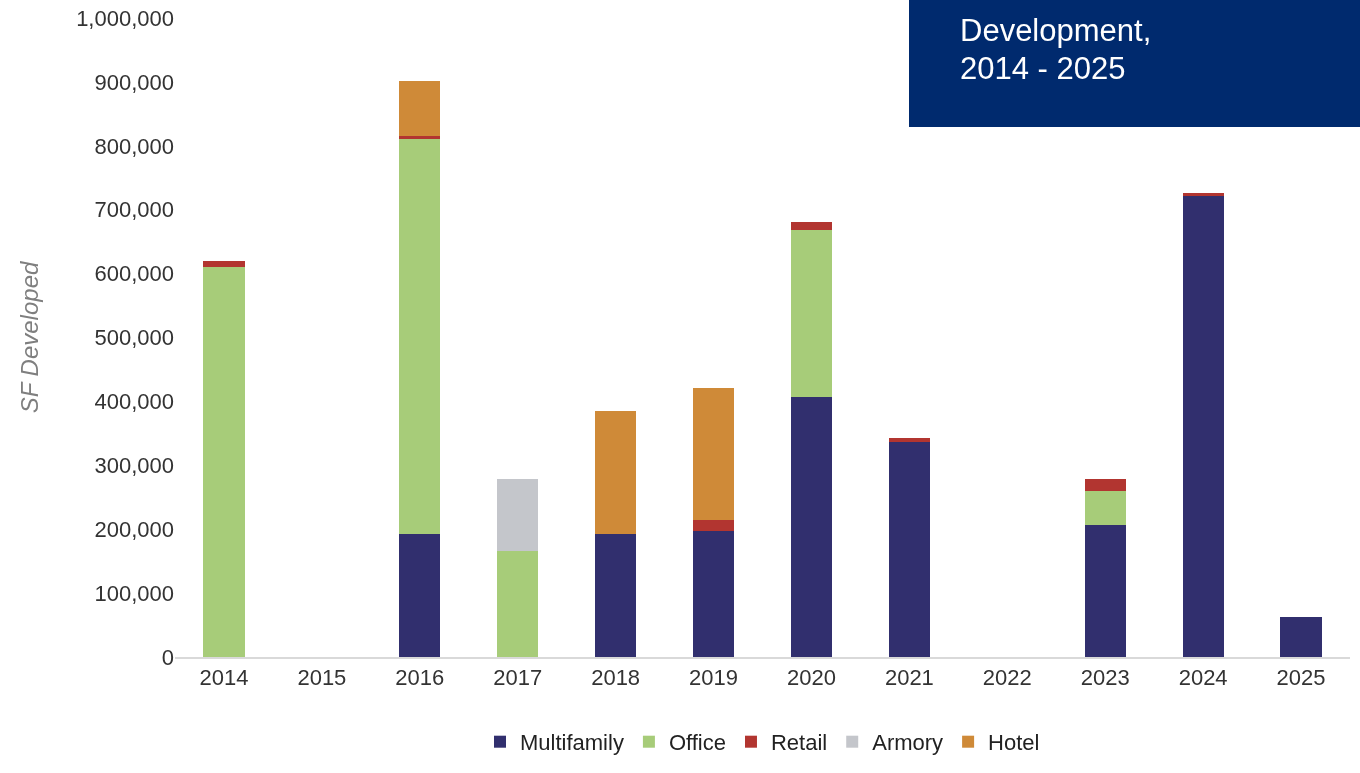  What do you see at coordinates (909, 678) in the screenshot?
I see `x-tick-label: 2021` at bounding box center [909, 678].